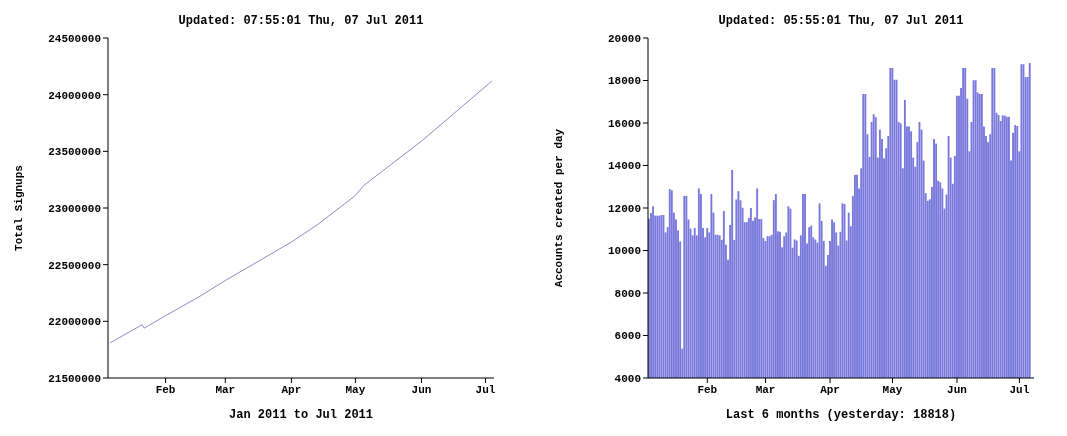 The width and height of the screenshot is (1067, 436). Describe the element at coordinates (301, 415) in the screenshot. I see `x-axis-title: Jan 2011 to Jul 2011` at that location.